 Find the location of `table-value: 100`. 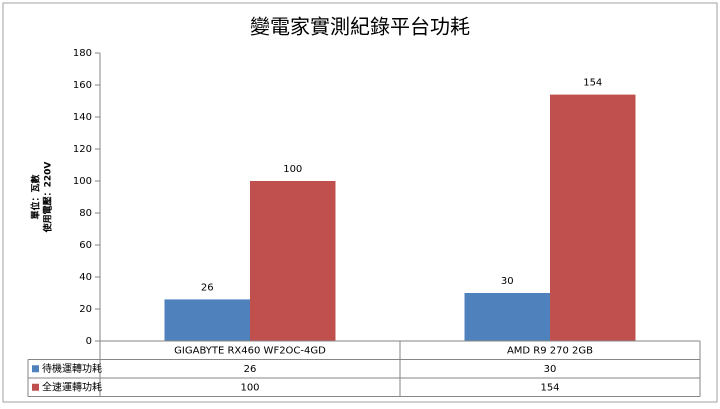

table-value: 100 is located at coordinates (249, 387).